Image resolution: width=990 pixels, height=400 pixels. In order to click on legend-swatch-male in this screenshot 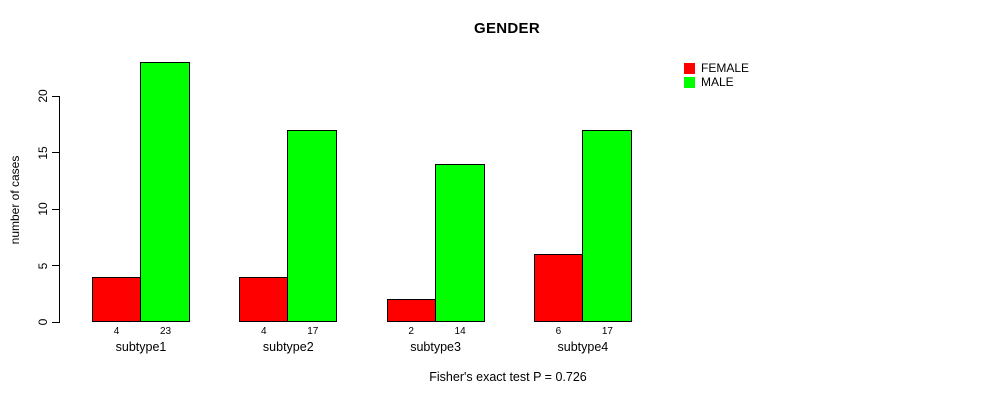, I will do `click(689, 82)`.